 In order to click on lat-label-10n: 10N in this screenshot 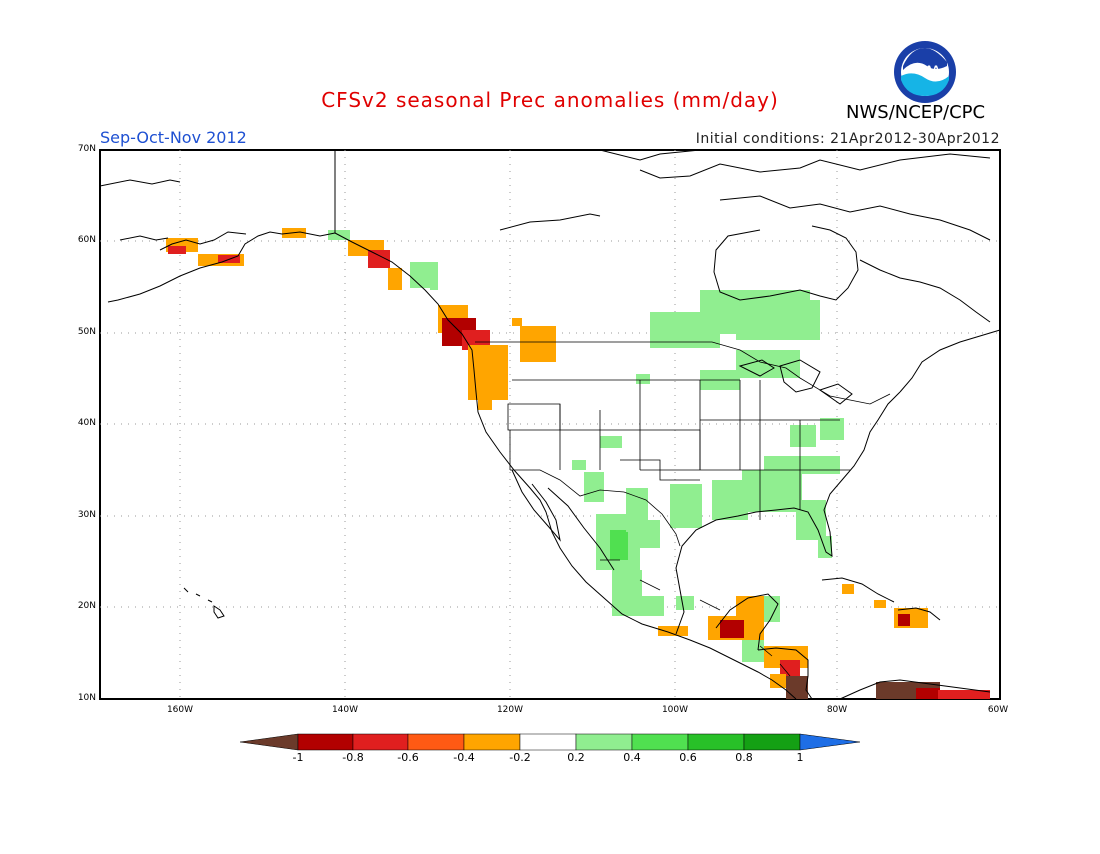, I will do `click(86, 698)`.